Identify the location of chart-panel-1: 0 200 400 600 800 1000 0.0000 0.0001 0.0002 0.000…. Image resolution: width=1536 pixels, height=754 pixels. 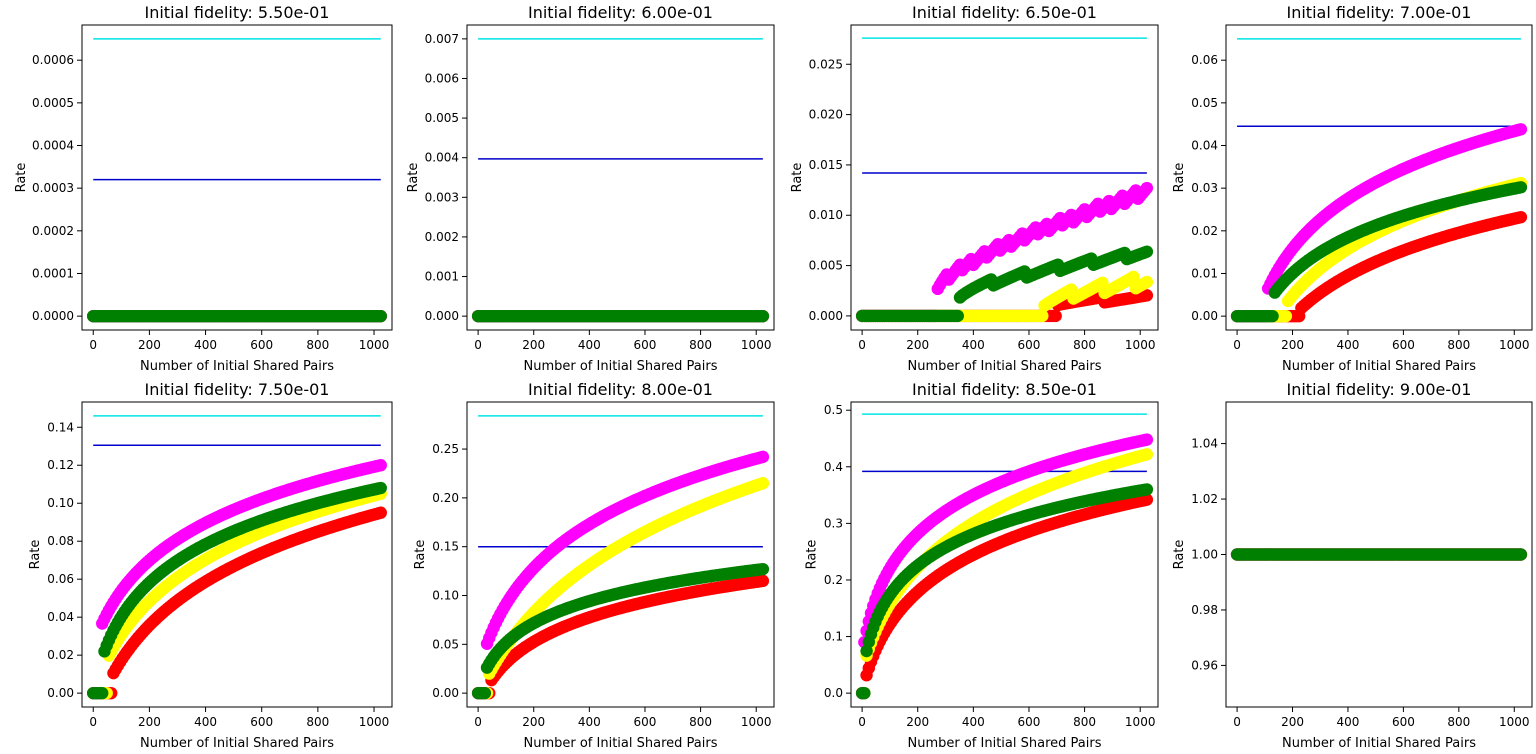
(203, 188).